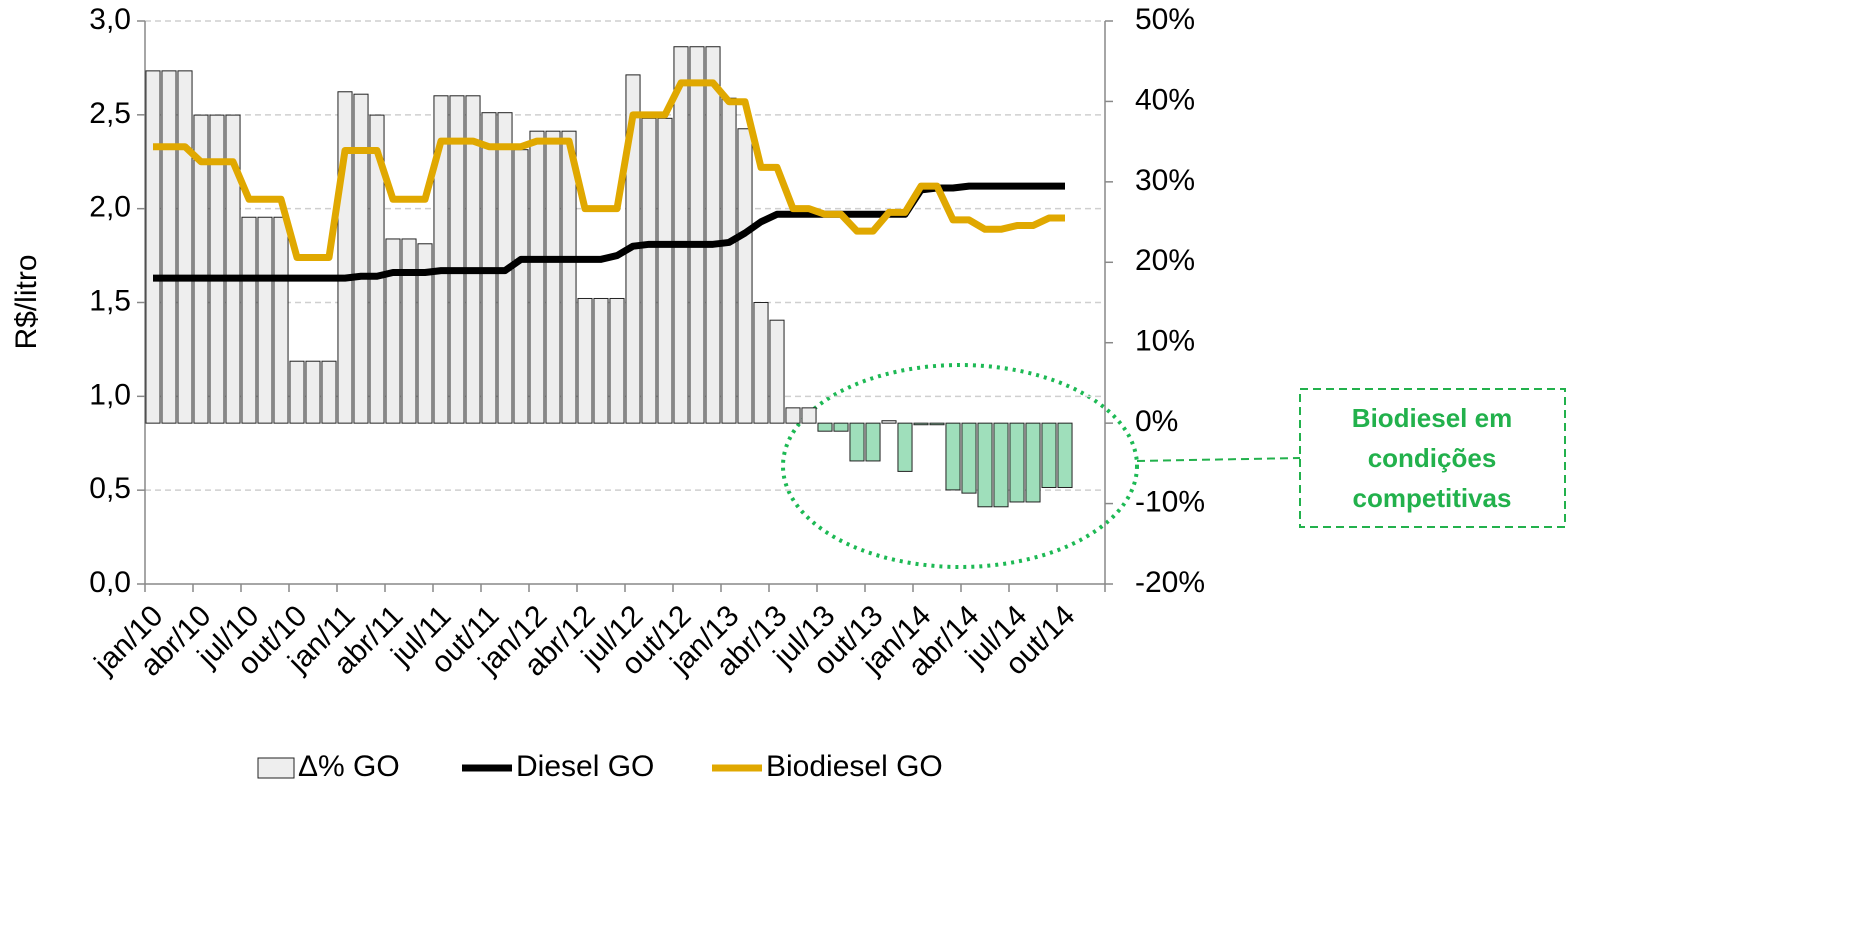  Describe the element at coordinates (110, 300) in the screenshot. I see `y-tick-label: 1,5` at that location.